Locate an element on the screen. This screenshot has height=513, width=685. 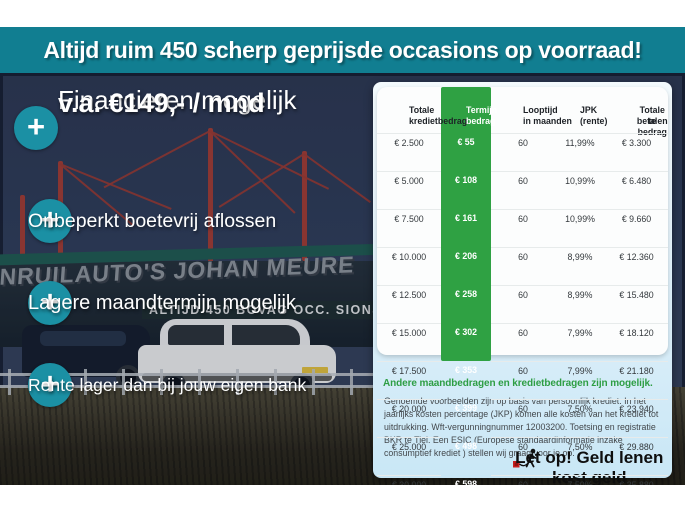
table-row: € 20.000 € 399 60 7,50% € 23.940 is located at coordinates (522, 408).